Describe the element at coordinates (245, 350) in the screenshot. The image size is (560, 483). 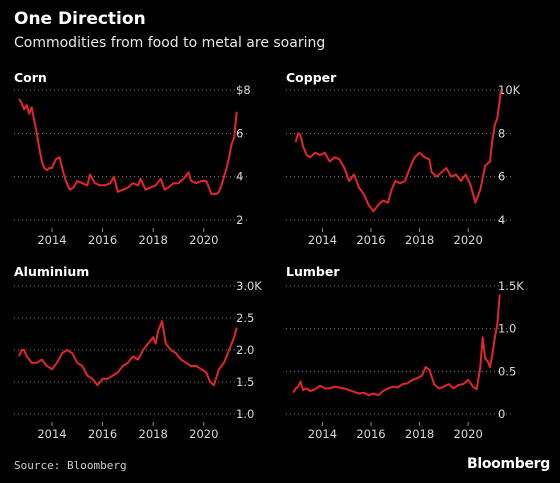
I see `y-tick-label: 2.0` at that location.